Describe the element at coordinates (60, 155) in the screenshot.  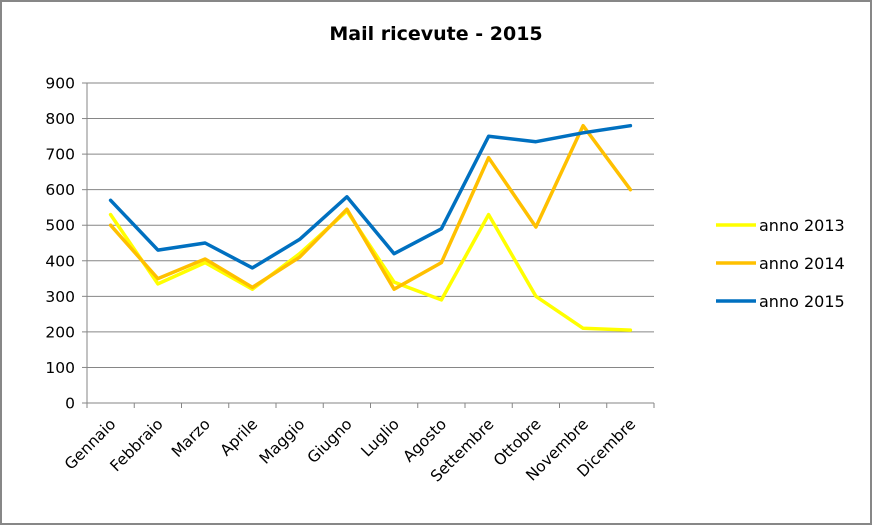
I see `y-tick-label: 700` at that location.